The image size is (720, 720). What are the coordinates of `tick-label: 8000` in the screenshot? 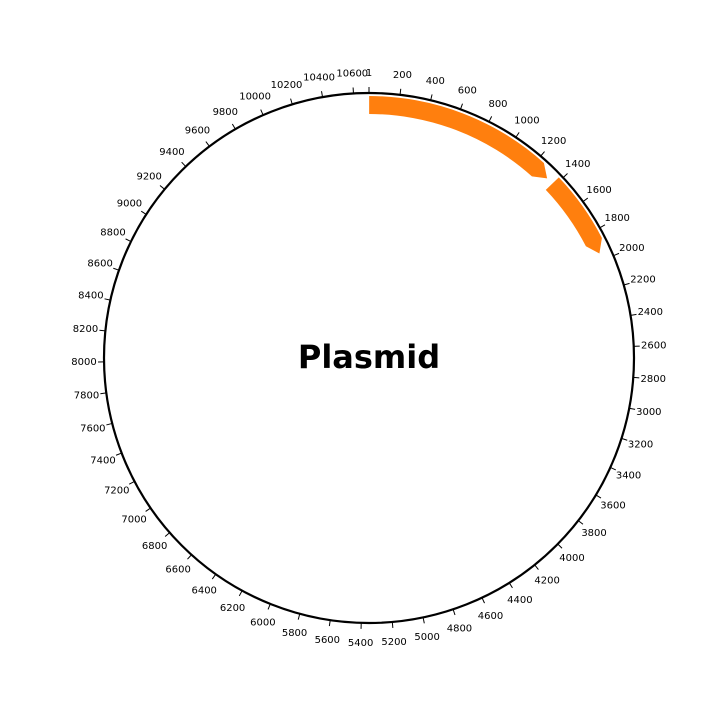 It's located at (83, 362).